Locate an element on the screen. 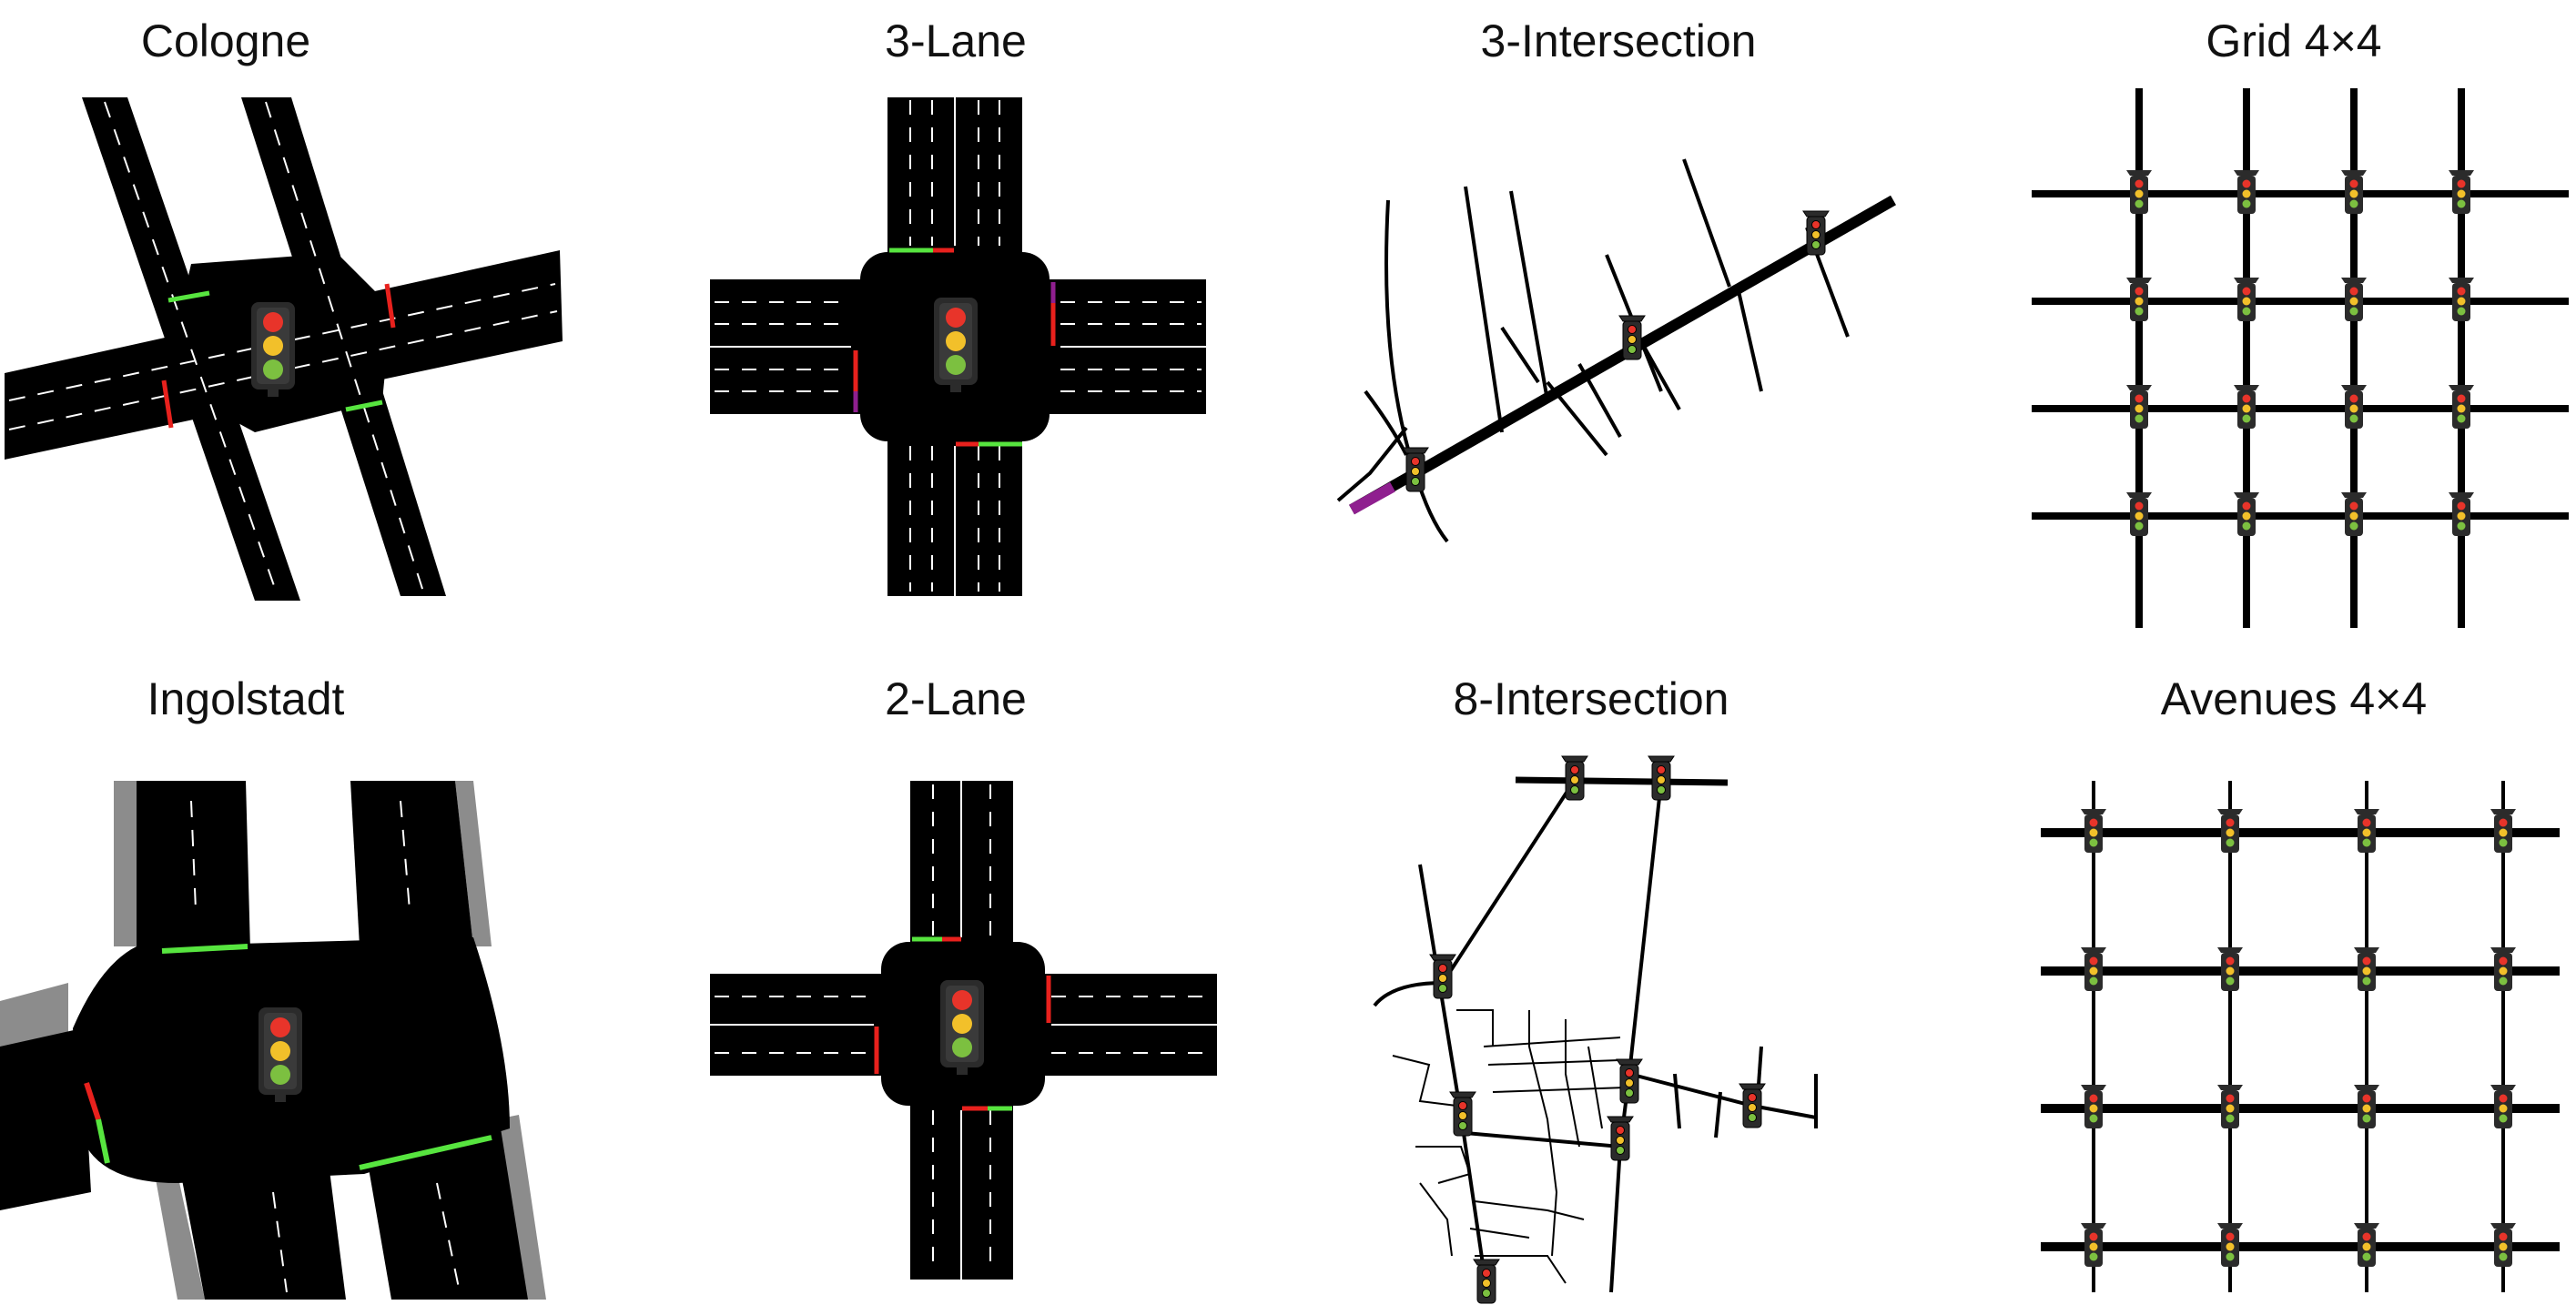 This screenshot has width=2576, height=1305. grid-map is located at coordinates (2300, 358).